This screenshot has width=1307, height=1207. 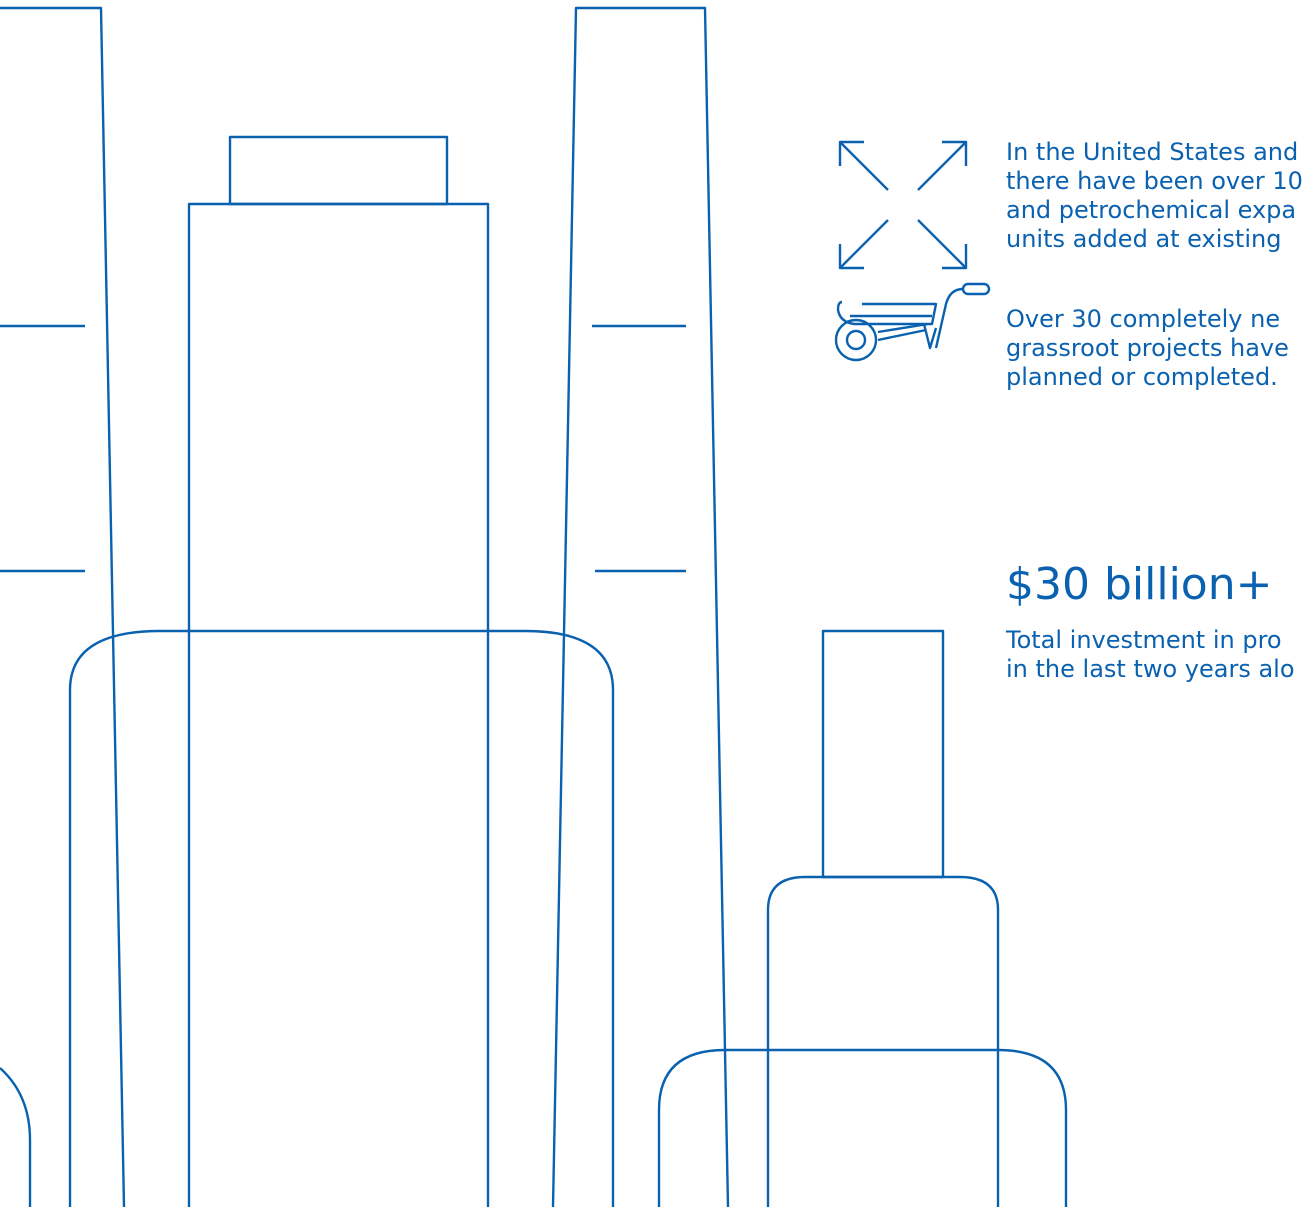 I want to click on small-left-tank, so click(x=16, y=1137).